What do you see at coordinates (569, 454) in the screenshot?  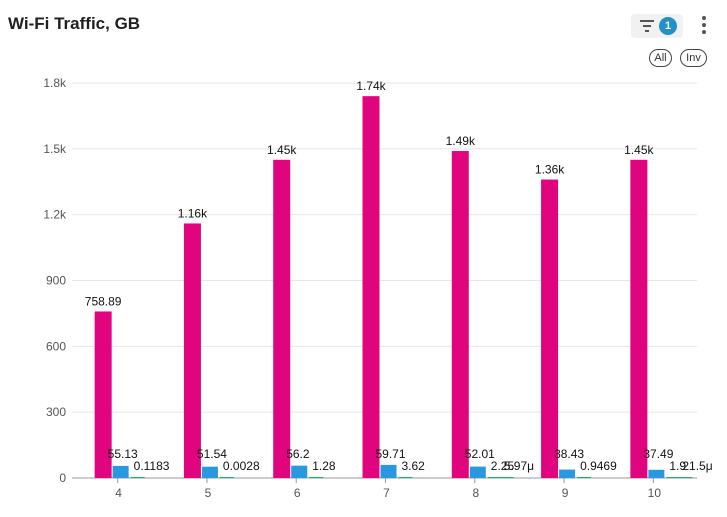 I see `data-label: 38.43` at bounding box center [569, 454].